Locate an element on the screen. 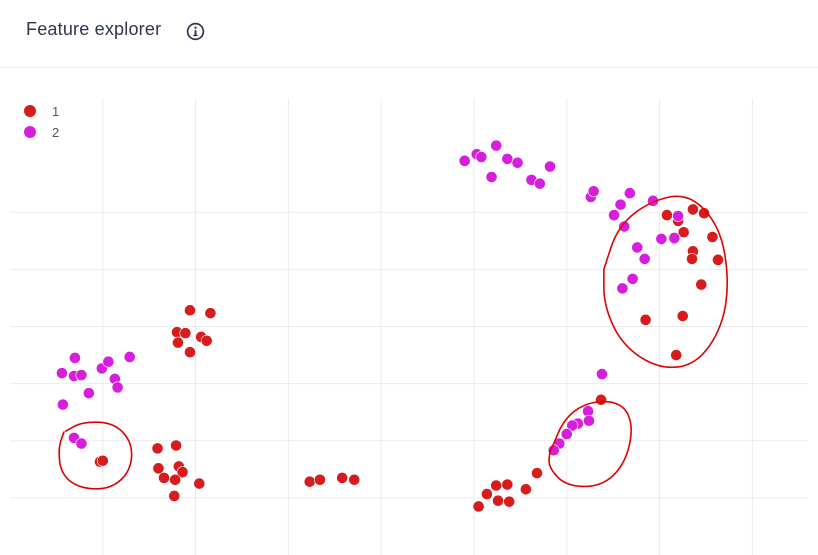 The height and width of the screenshot is (555, 818). legend-item-1: 1 is located at coordinates (41, 111).